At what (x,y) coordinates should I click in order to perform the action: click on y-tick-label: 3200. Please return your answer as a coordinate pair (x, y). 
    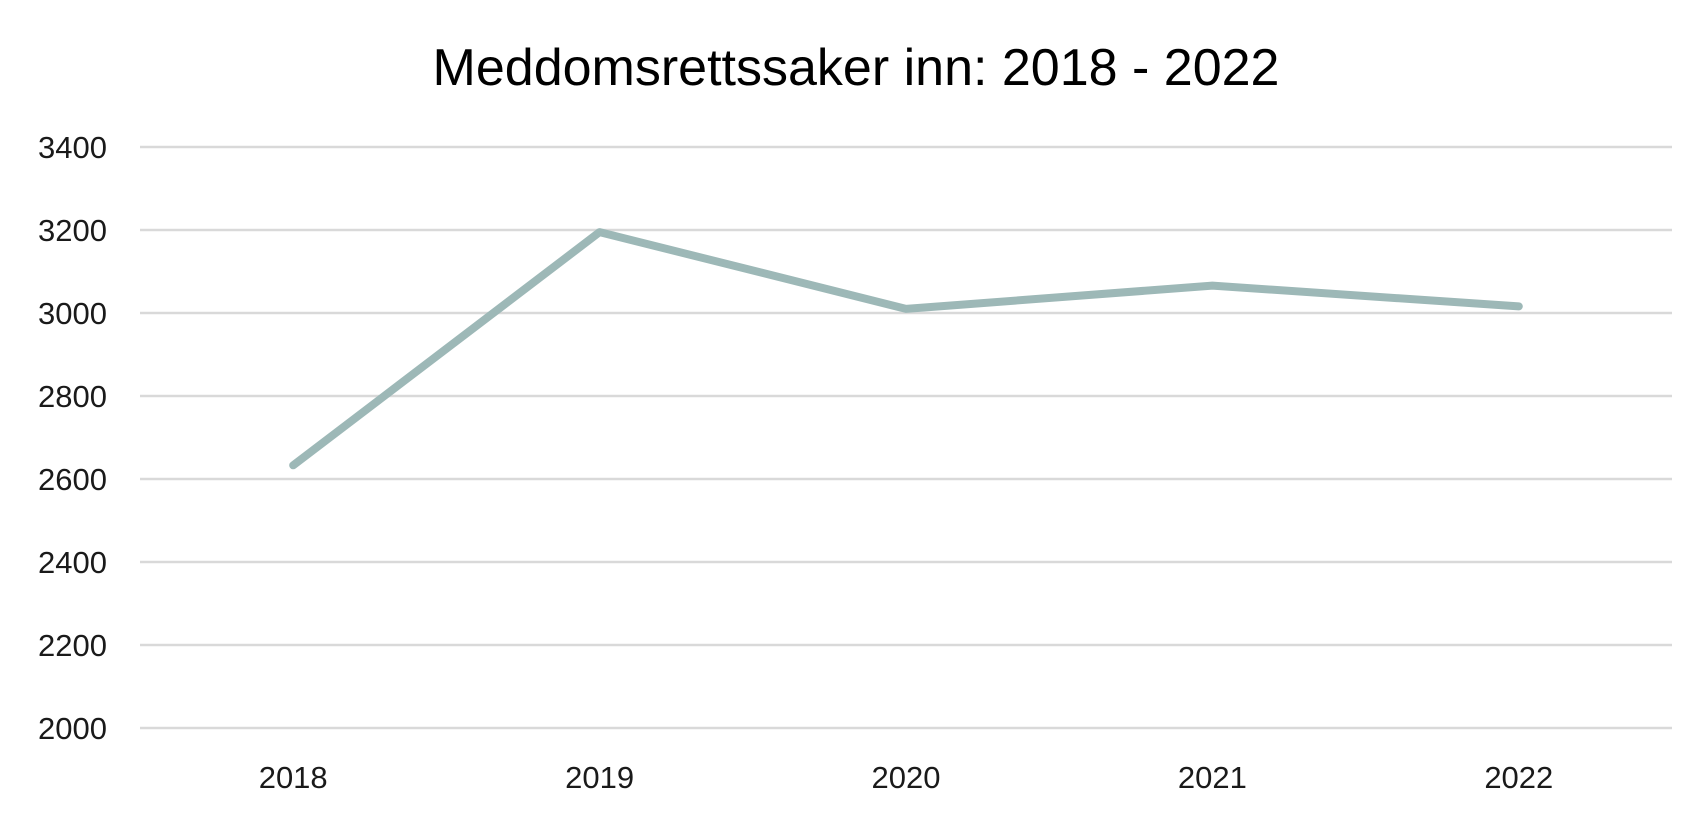
    Looking at the image, I should click on (72, 230).